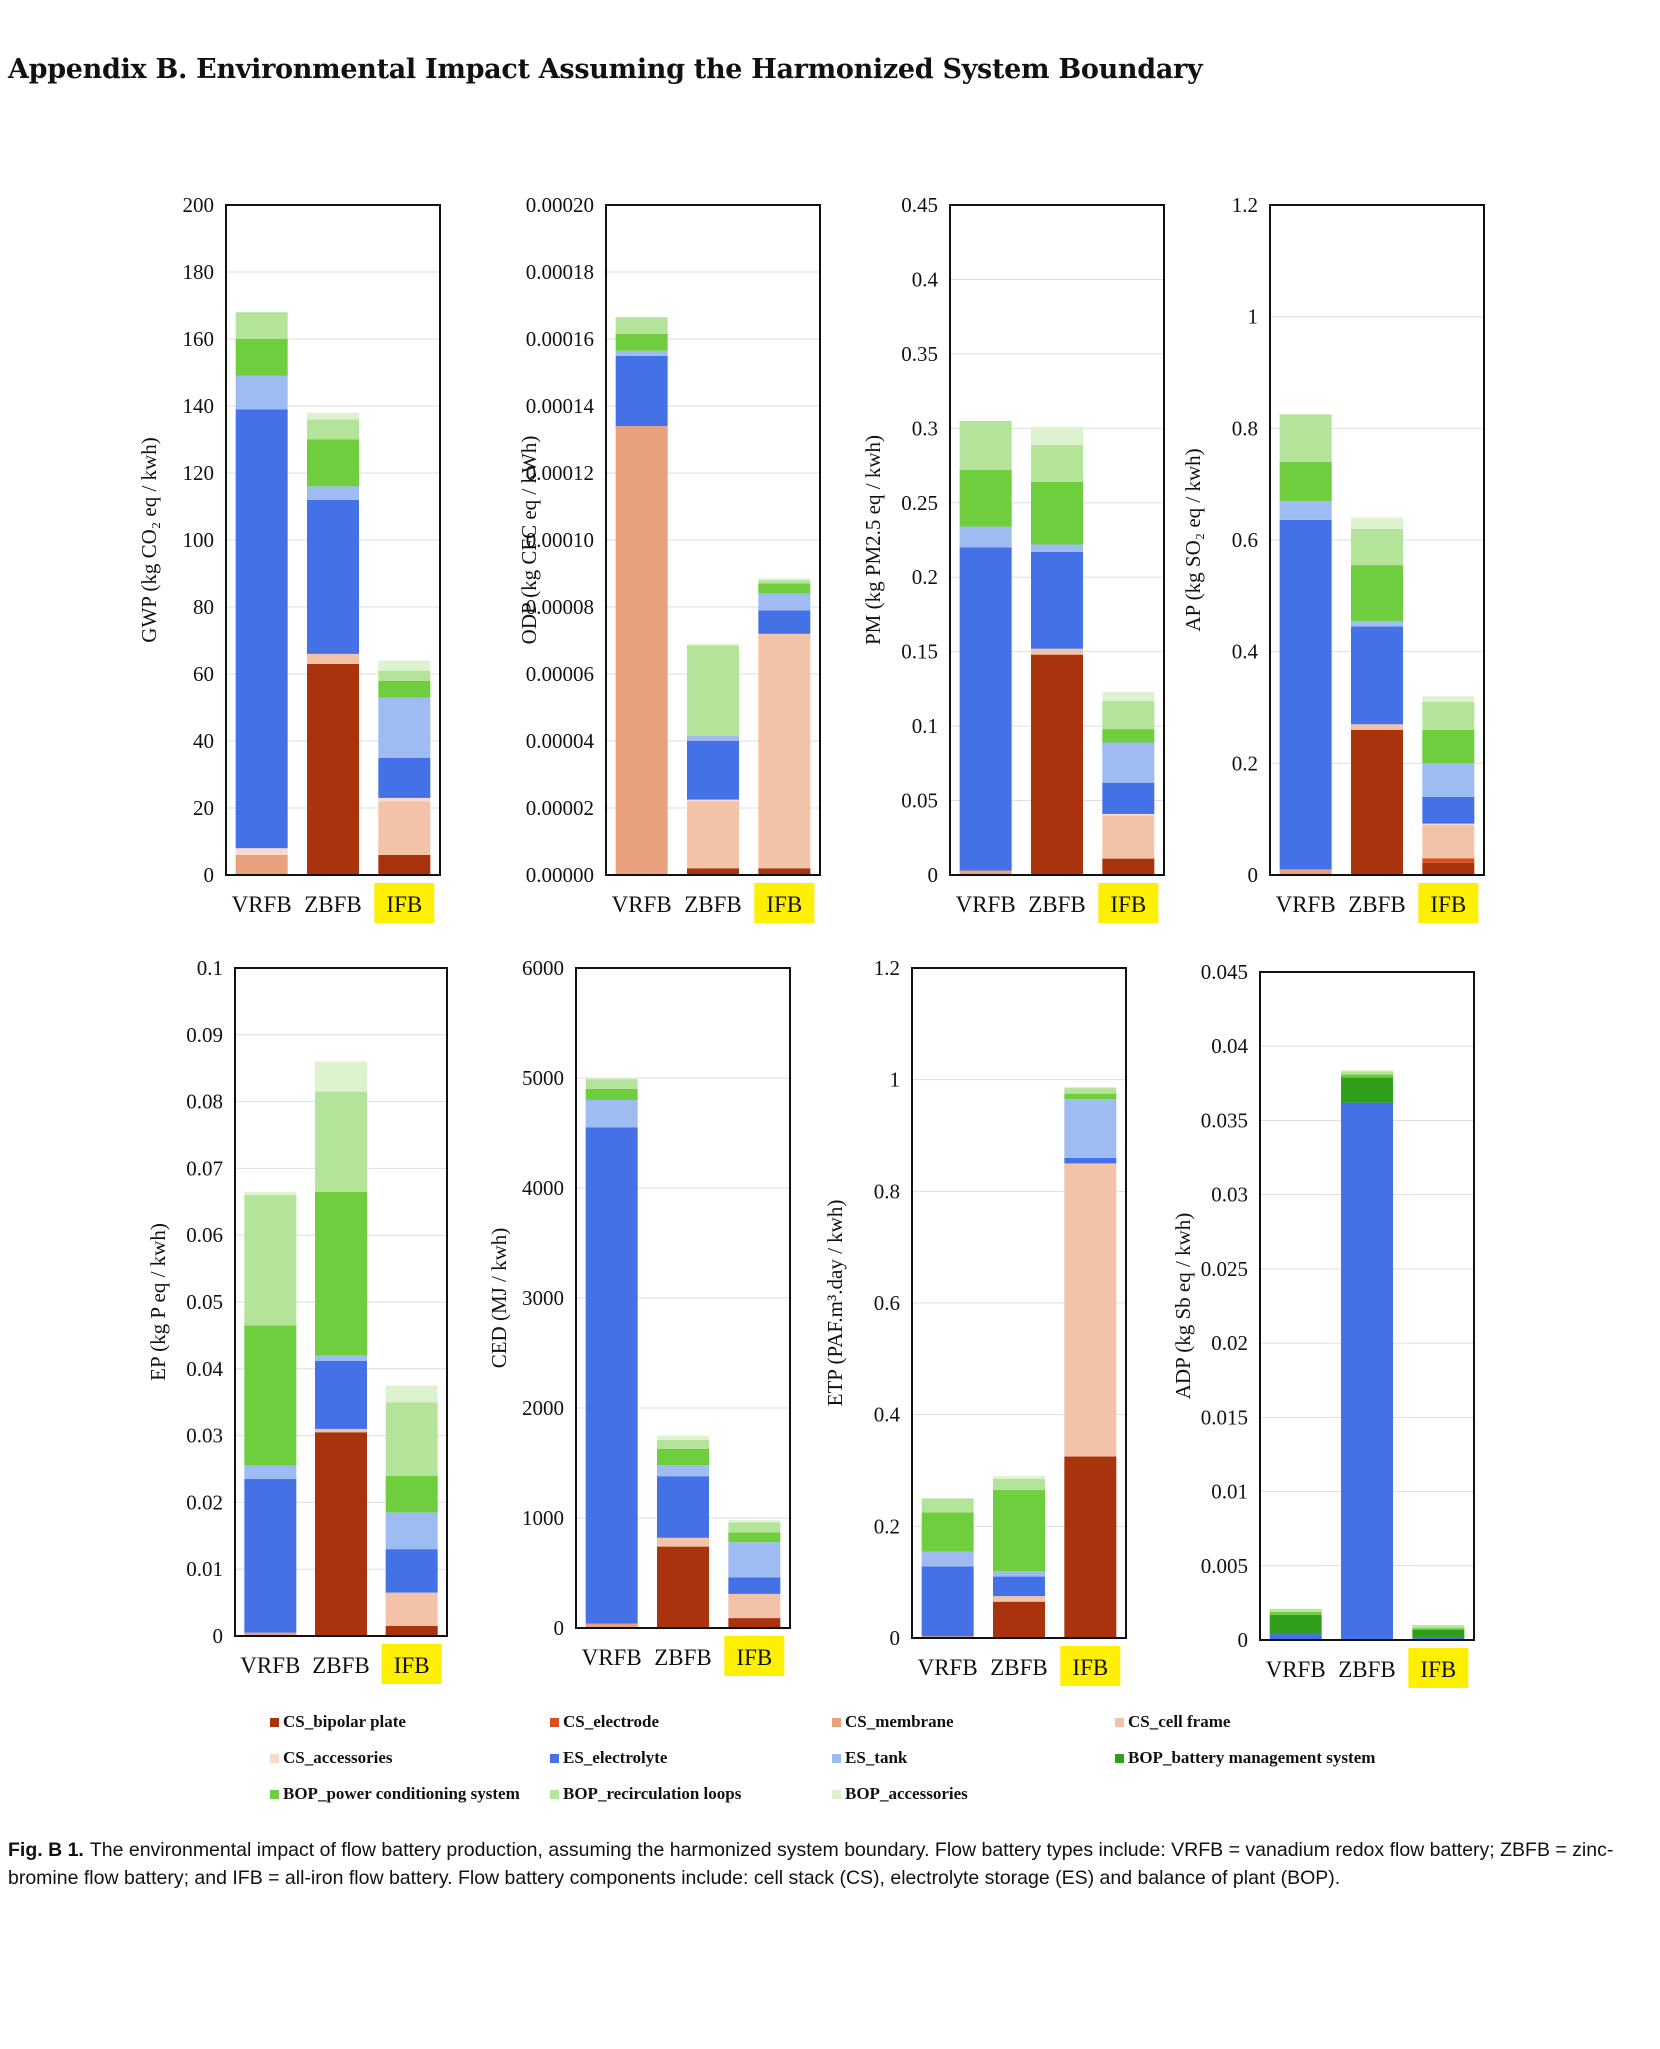  I want to click on y-tick-label: 0.07, so click(204, 1168).